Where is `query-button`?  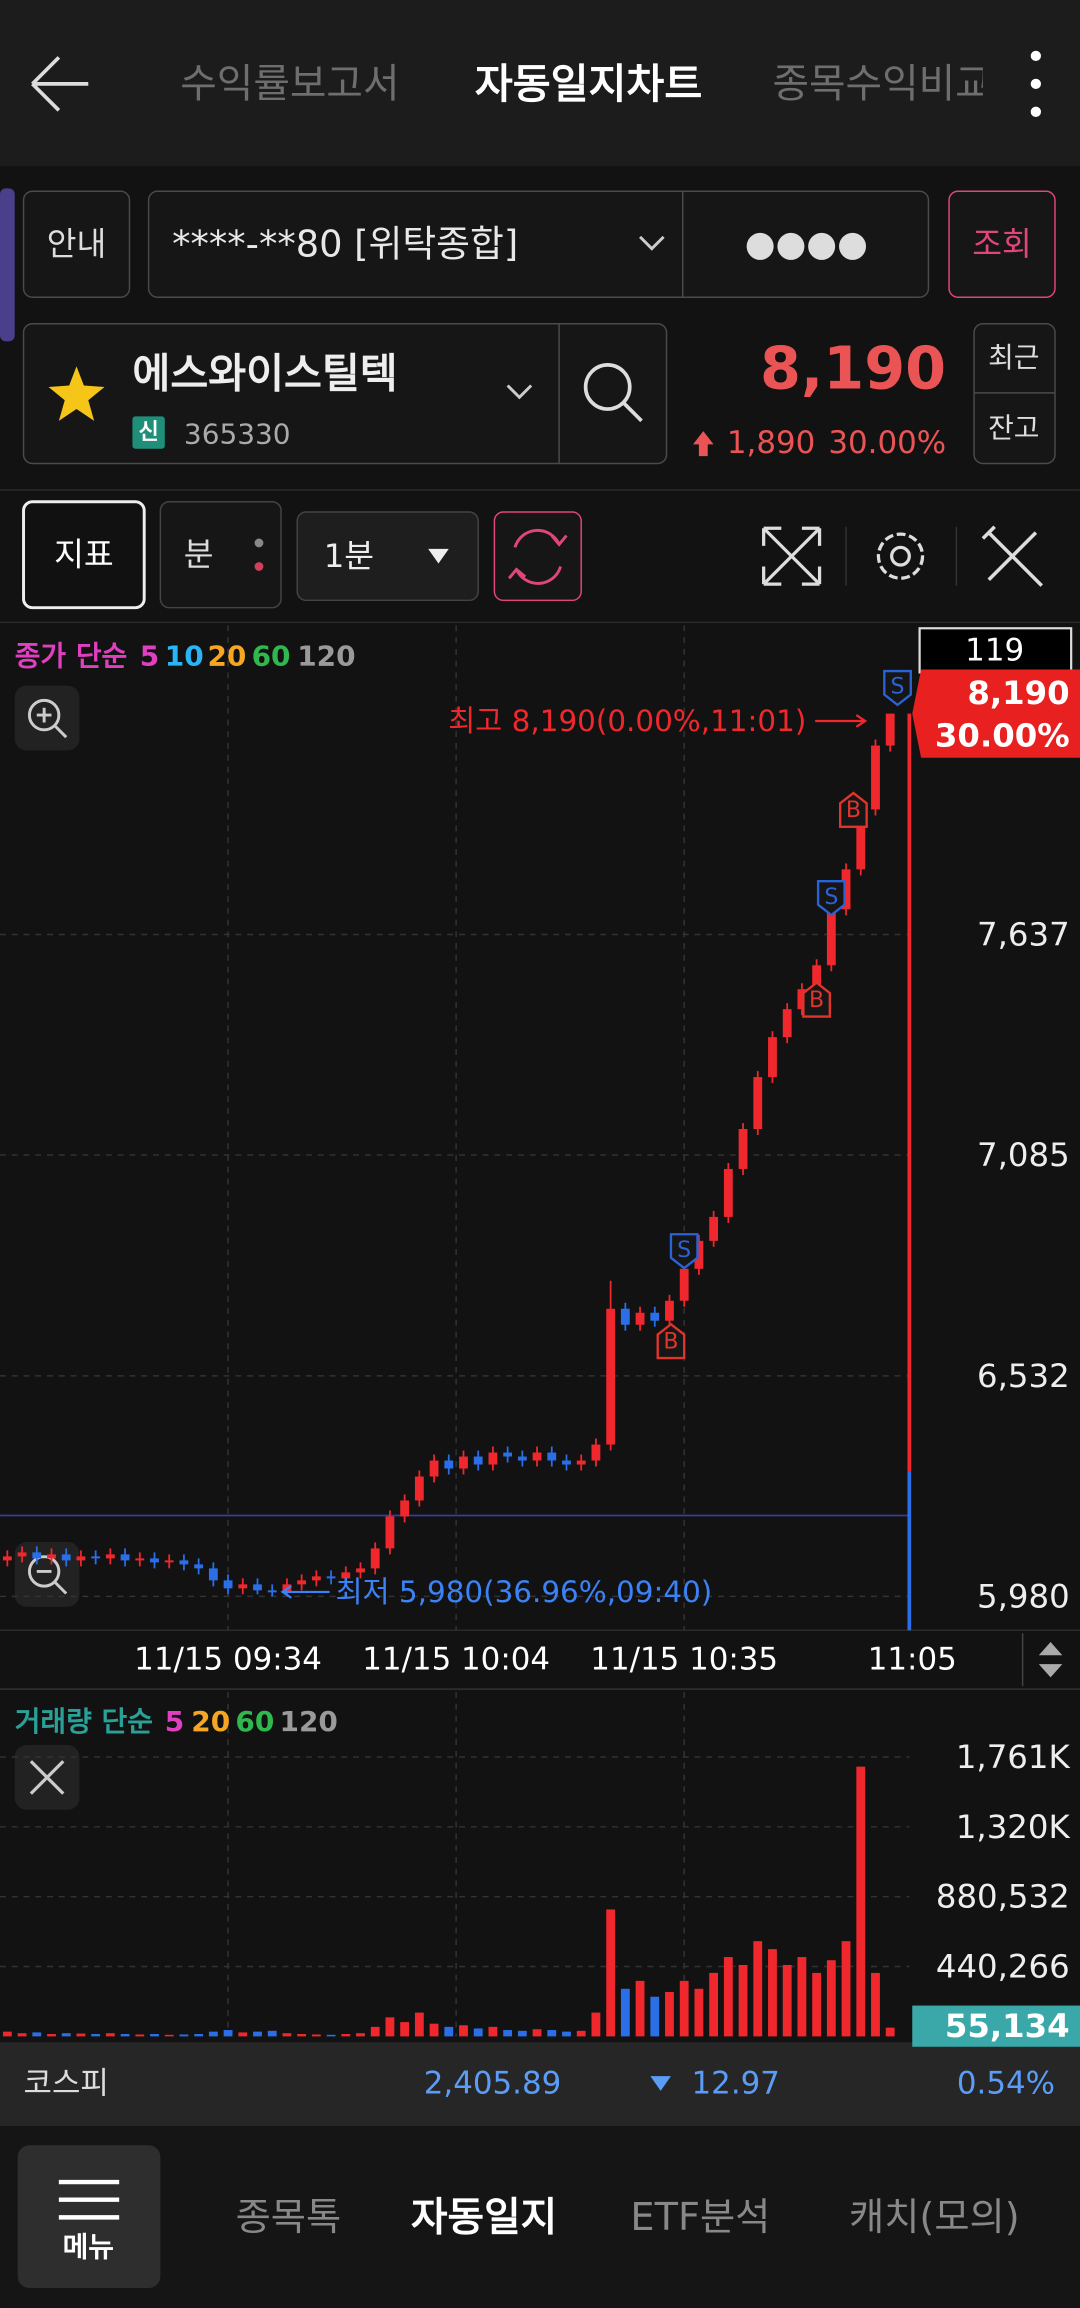
query-button is located at coordinates (1002, 244).